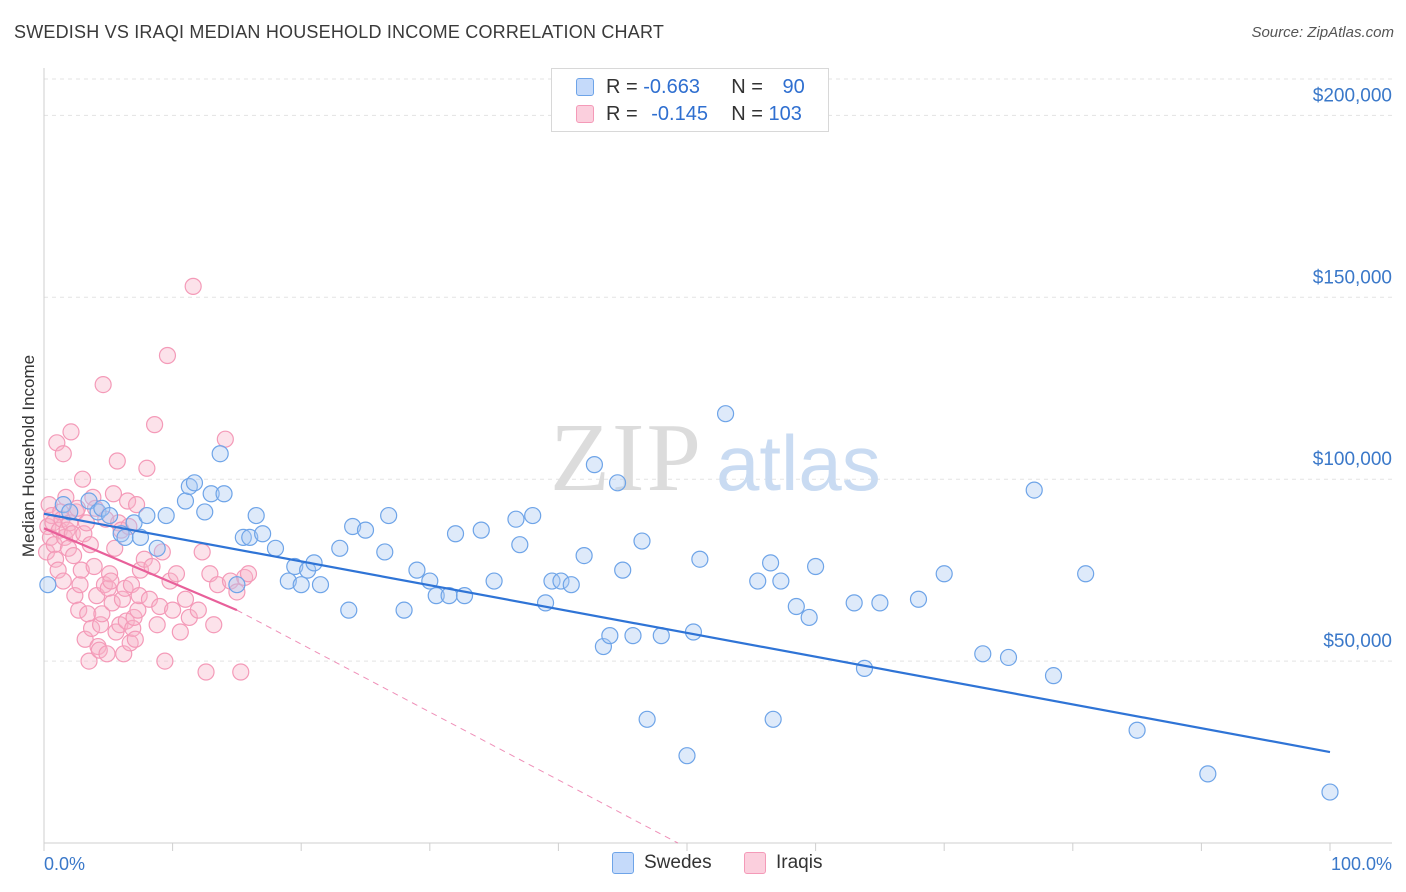 Image resolution: width=1406 pixels, height=892 pixels. I want to click on legend-row-swedes: R = -0.663 N = 90, so click(690, 87).